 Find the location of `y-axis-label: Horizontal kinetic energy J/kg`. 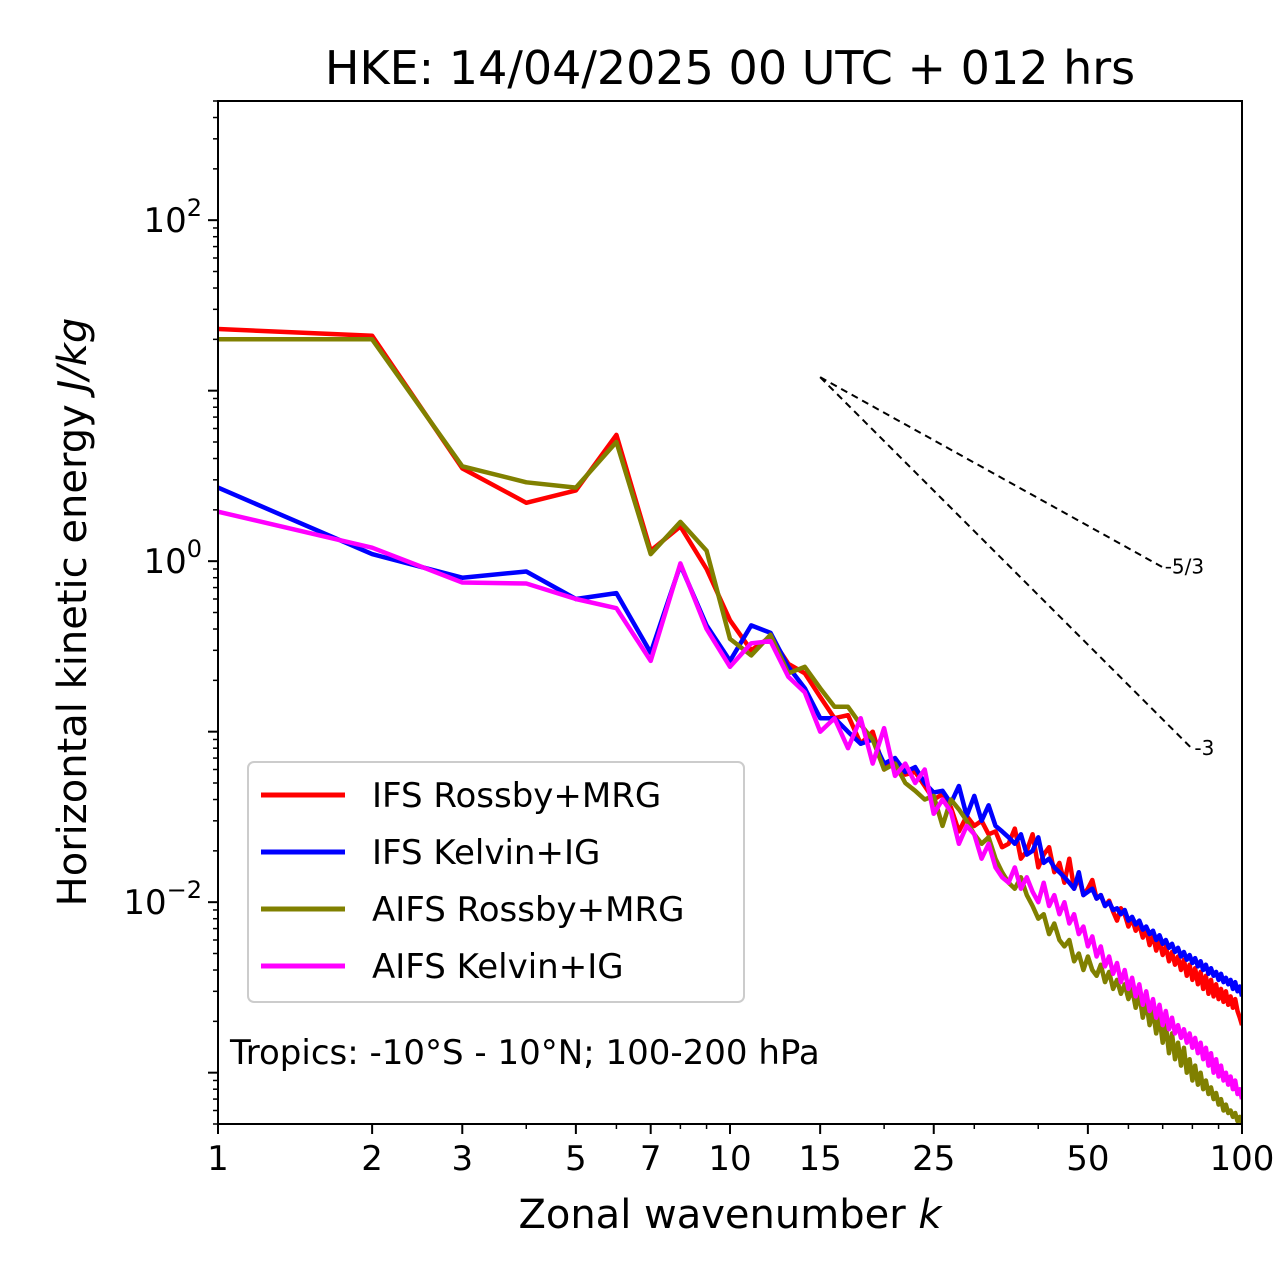

y-axis-label: Horizontal kinetic energy J/kg is located at coordinates (73, 612).